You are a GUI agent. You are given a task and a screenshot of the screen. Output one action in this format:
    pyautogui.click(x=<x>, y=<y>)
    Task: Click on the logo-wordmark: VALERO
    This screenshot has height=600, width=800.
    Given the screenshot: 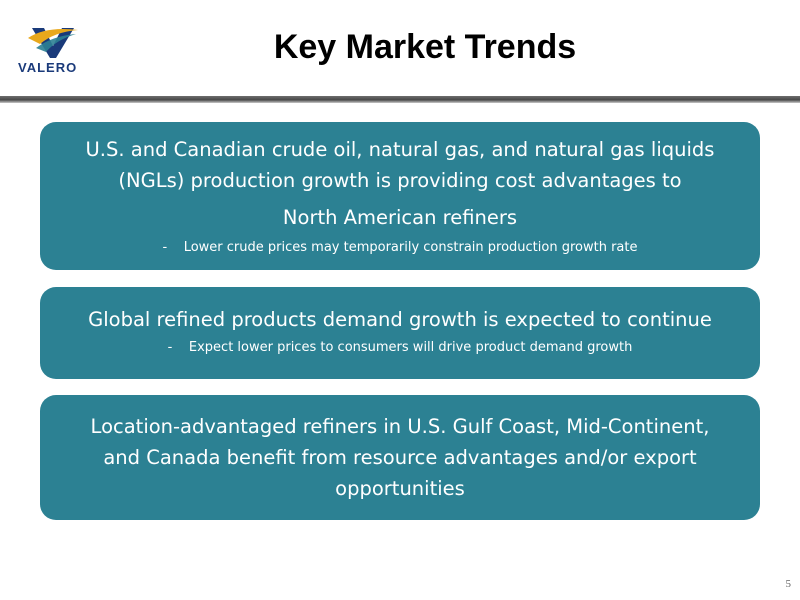 What is the action you would take?
    pyautogui.click(x=48, y=67)
    